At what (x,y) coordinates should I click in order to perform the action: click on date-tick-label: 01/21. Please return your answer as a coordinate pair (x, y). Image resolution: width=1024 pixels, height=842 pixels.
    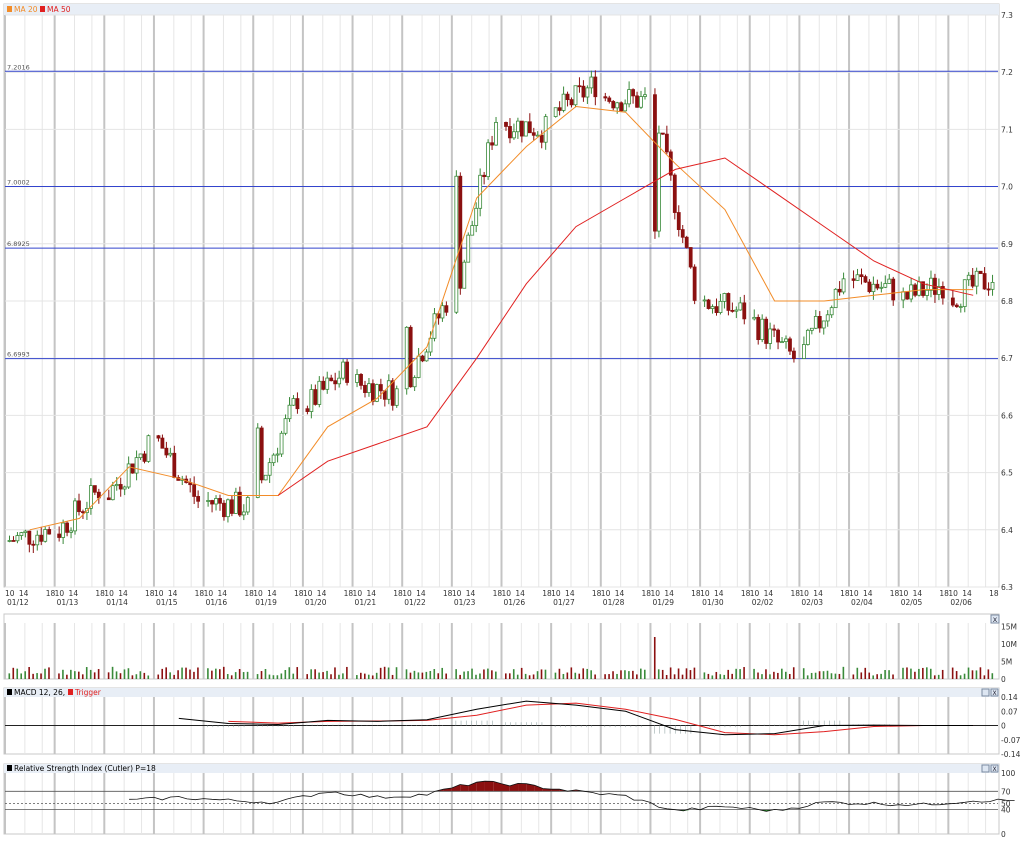
    Looking at the image, I should click on (366, 602).